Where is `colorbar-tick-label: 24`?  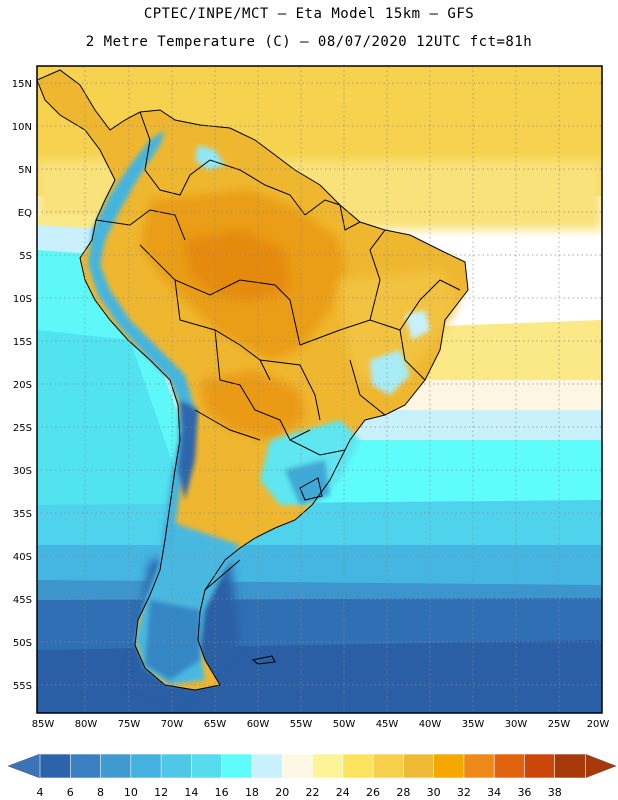 colorbar-tick-label: 24 is located at coordinates (343, 792).